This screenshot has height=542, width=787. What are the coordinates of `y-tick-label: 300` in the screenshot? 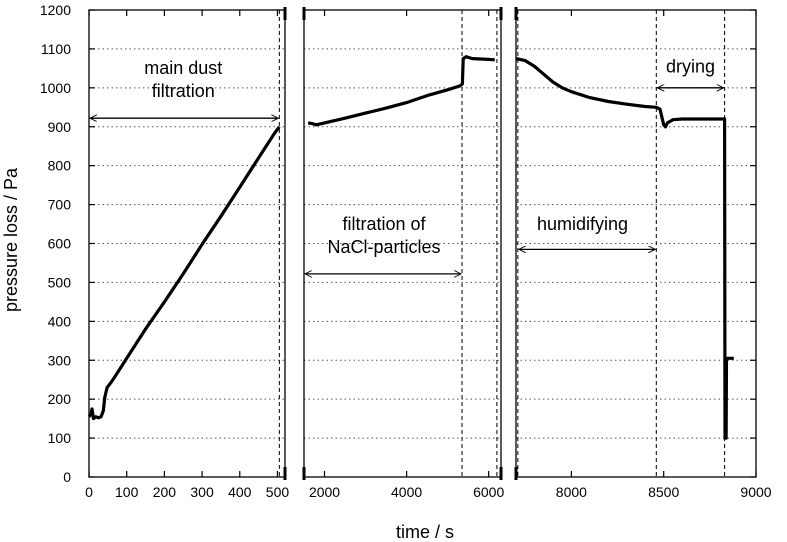 It's located at (60, 360).